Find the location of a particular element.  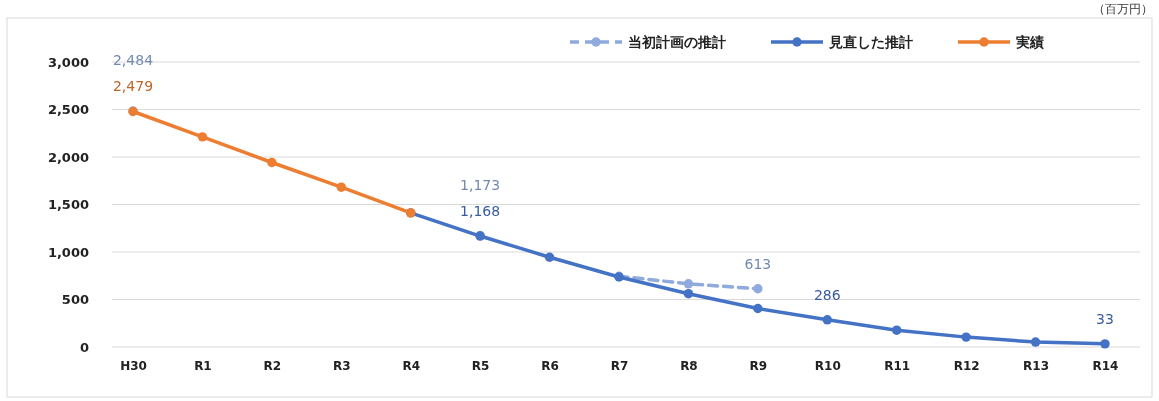

x-tick-label: R4 is located at coordinates (411, 365).